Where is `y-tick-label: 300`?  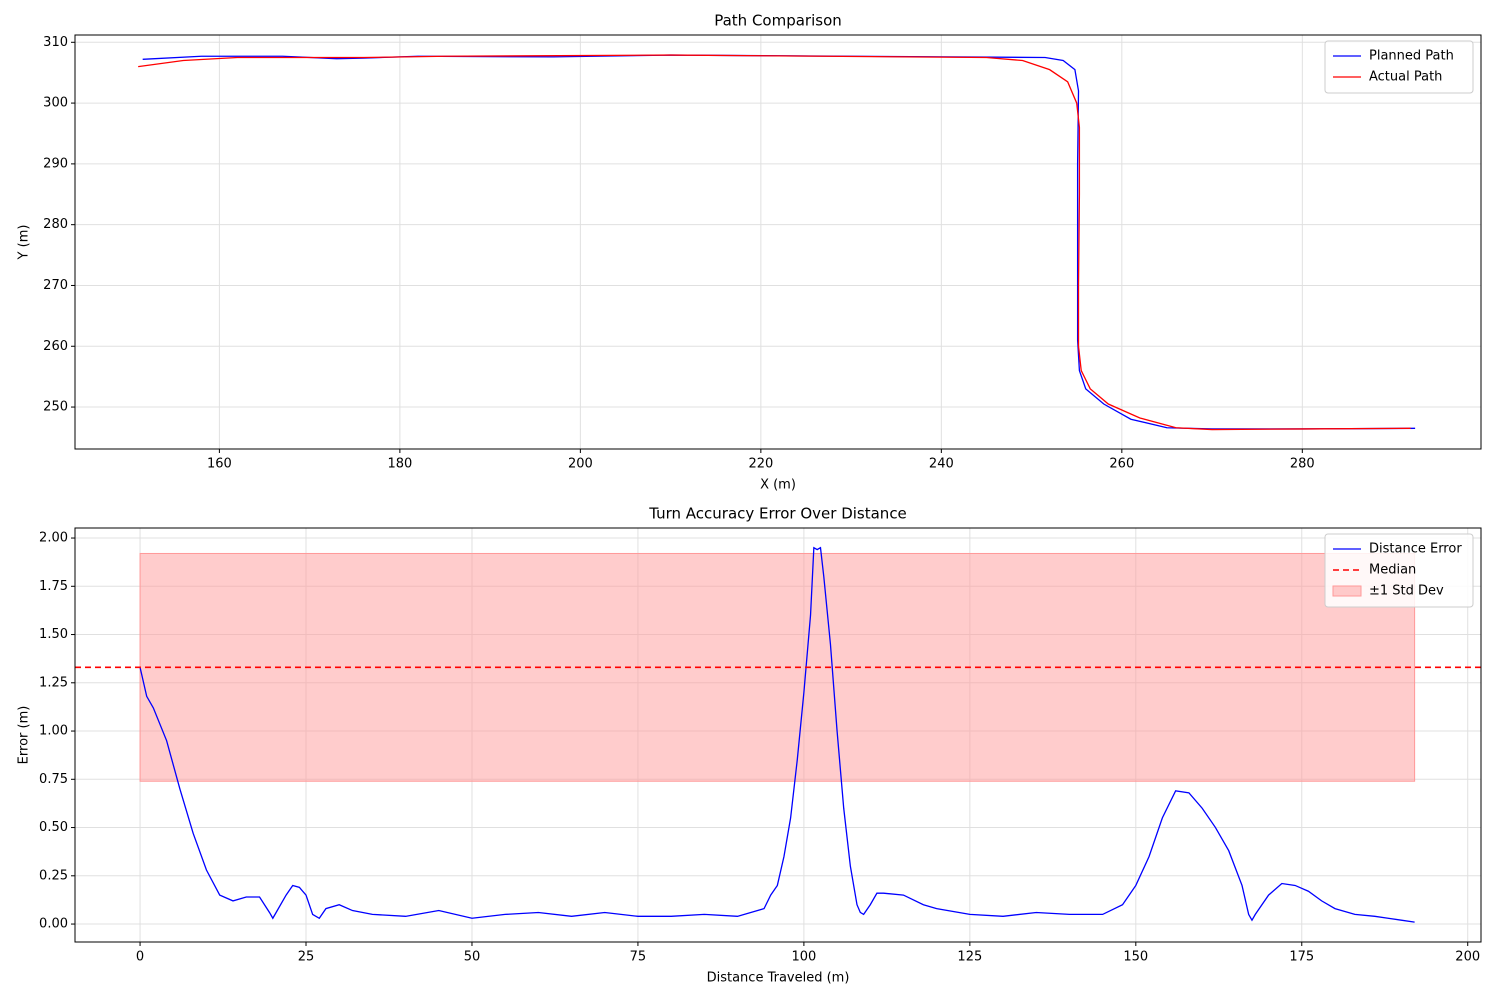 y-tick-label: 300 is located at coordinates (55, 103).